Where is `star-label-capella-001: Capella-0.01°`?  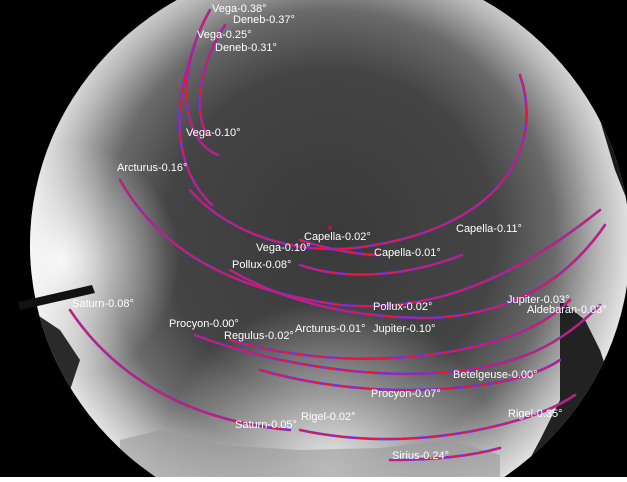
star-label-capella-001: Capella-0.01° is located at coordinates (407, 253).